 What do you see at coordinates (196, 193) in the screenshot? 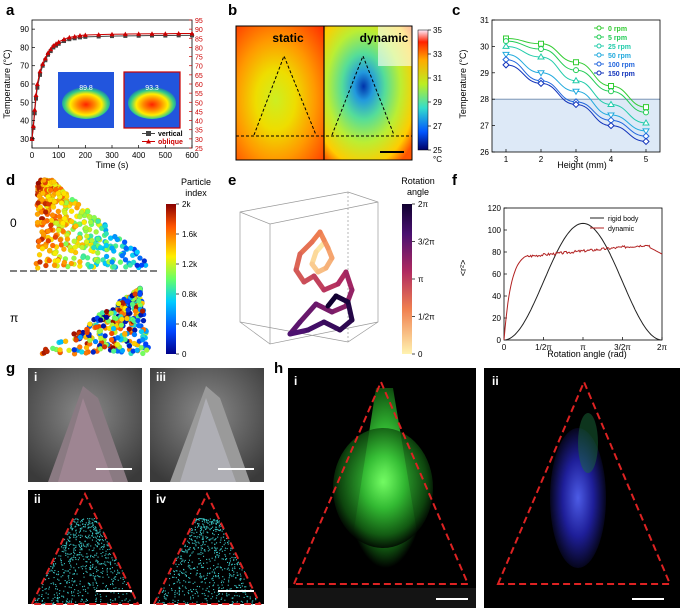
I see `d-colorbar-title-2: index` at bounding box center [196, 193].